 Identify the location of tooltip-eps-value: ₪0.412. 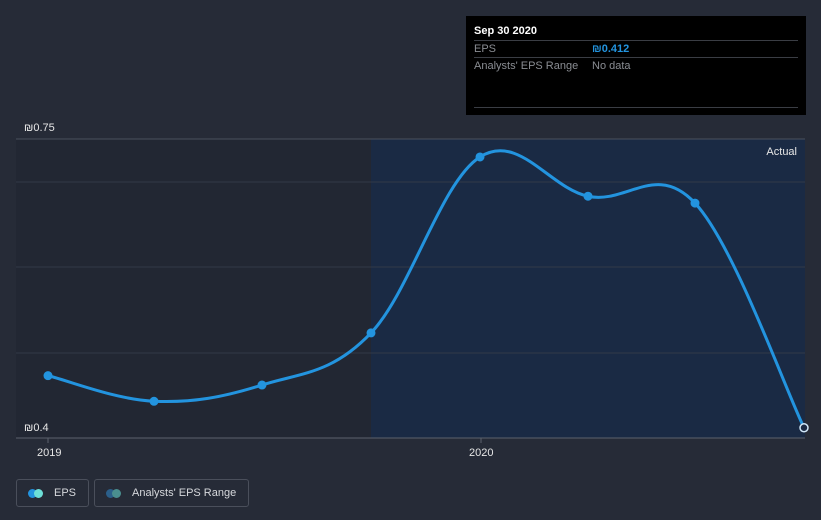
(611, 49).